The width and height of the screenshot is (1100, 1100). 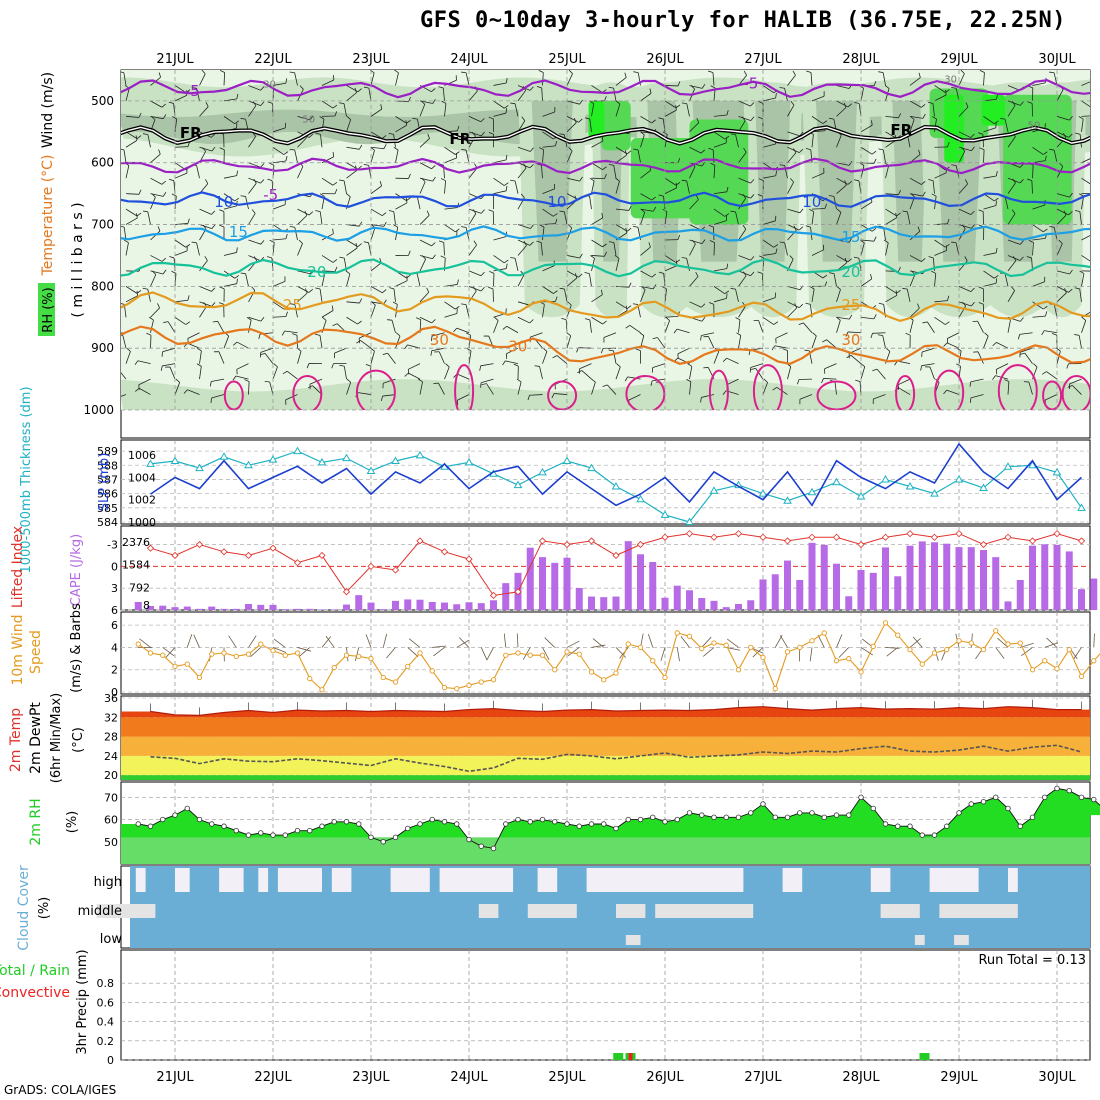 What do you see at coordinates (46, 309) in the screenshot?
I see `rh-legend-swatch` at bounding box center [46, 309].